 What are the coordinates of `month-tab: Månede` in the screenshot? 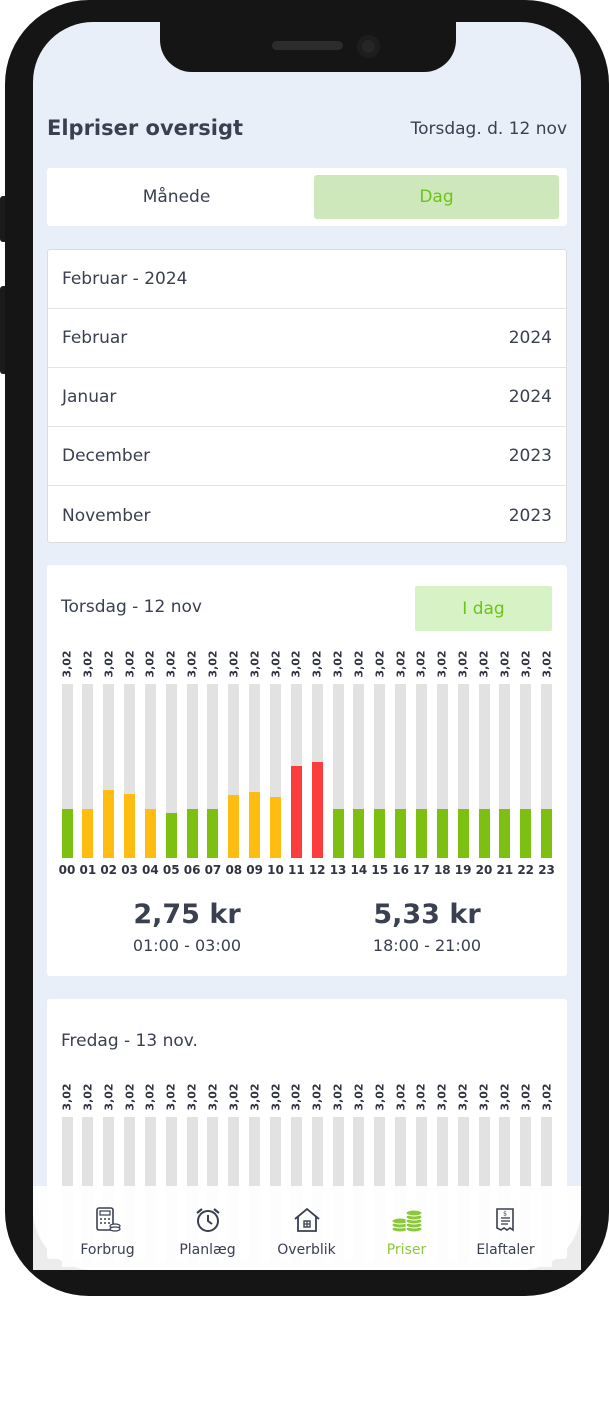 It's located at (176, 197).